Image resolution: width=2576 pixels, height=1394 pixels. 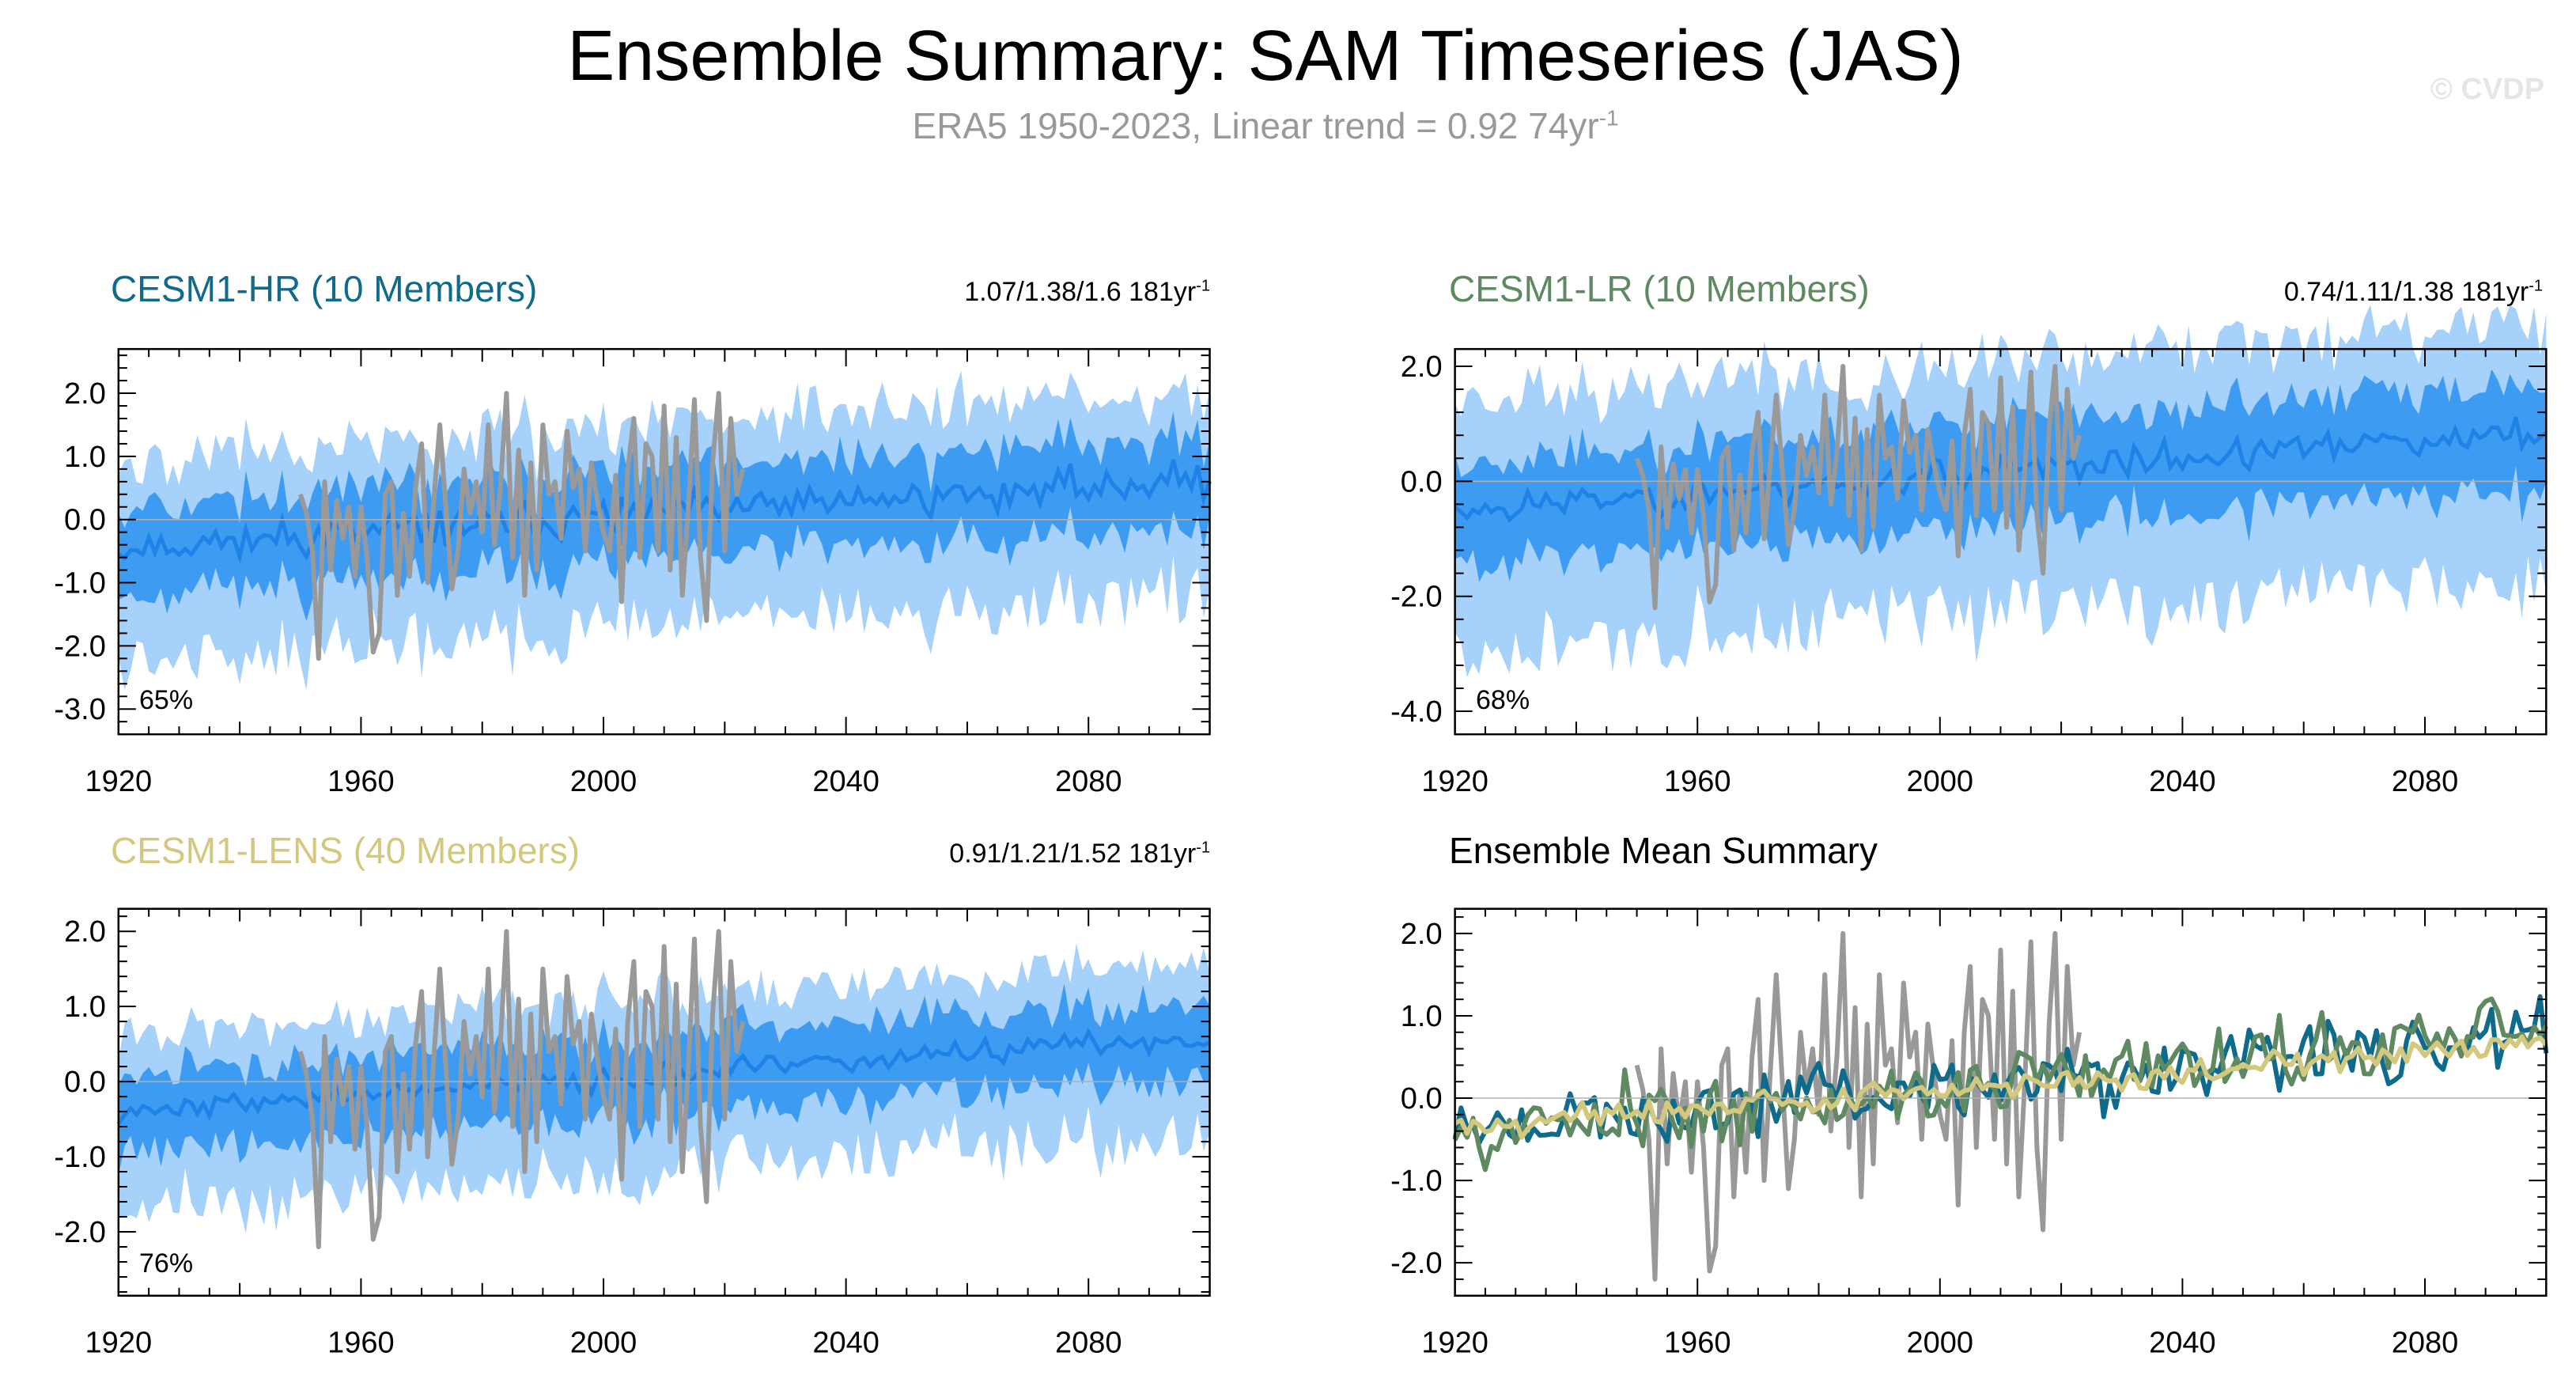 What do you see at coordinates (2536, 286) in the screenshot?
I see `panel-trend-lr-sup: -1` at bounding box center [2536, 286].